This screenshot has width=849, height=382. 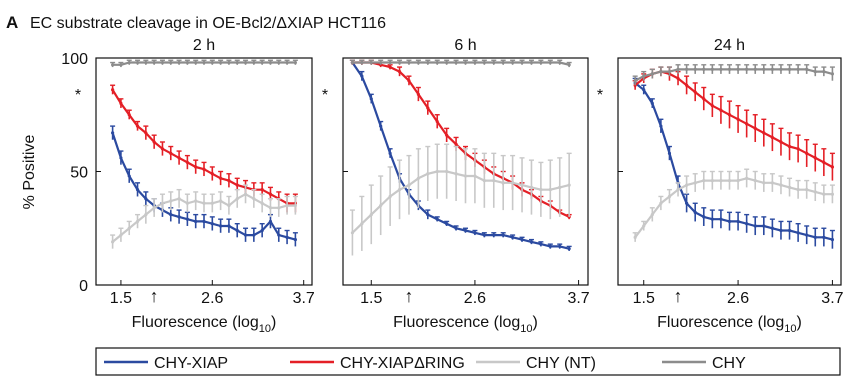 What do you see at coordinates (402, 363) in the screenshot?
I see `legend-label: CHY-XIAPΔRING` at bounding box center [402, 363].